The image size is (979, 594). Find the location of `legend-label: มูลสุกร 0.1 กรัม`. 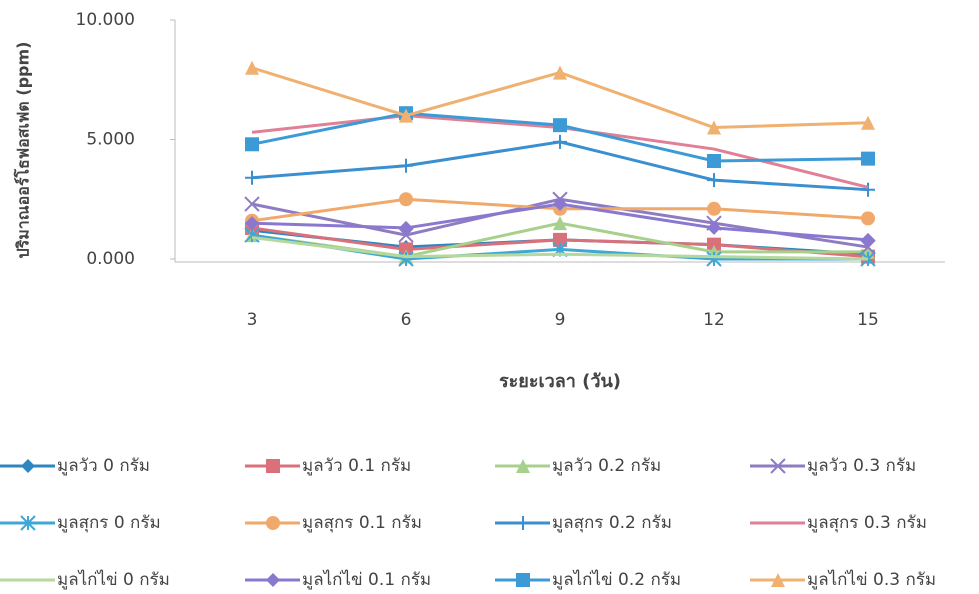

legend-label: มูลสุกร 0.1 กรัม is located at coordinates (362, 523).